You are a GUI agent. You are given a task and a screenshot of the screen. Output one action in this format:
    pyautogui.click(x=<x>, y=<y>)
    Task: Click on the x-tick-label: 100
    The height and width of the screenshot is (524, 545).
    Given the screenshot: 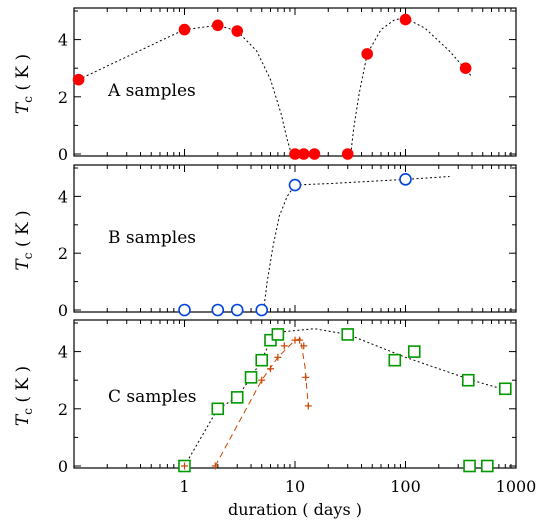 What is the action you would take?
    pyautogui.click(x=405, y=486)
    